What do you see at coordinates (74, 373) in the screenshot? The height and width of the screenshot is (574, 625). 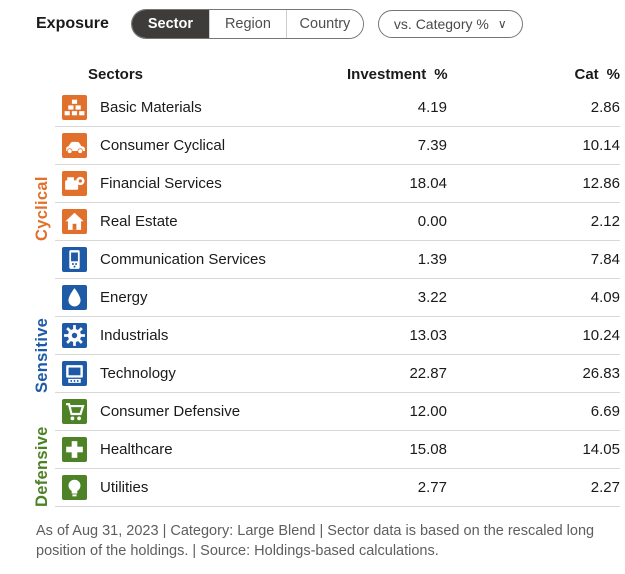 I see `technology-icon` at bounding box center [74, 373].